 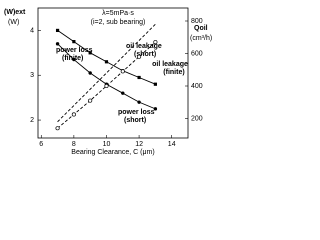 What do you see at coordinates (197, 118) in the screenshot?
I see `y2-tick-label: 200` at bounding box center [197, 118].